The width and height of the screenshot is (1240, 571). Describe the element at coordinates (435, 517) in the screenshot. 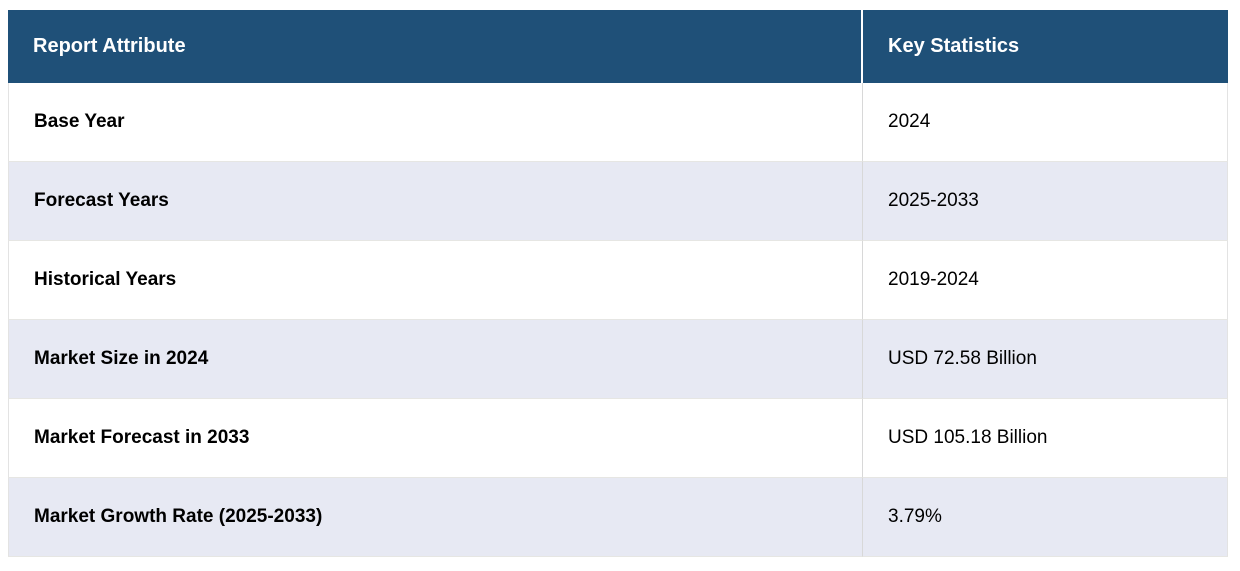

I see `attribute-cell: Market Growth Rate (2025-2033)` at that location.